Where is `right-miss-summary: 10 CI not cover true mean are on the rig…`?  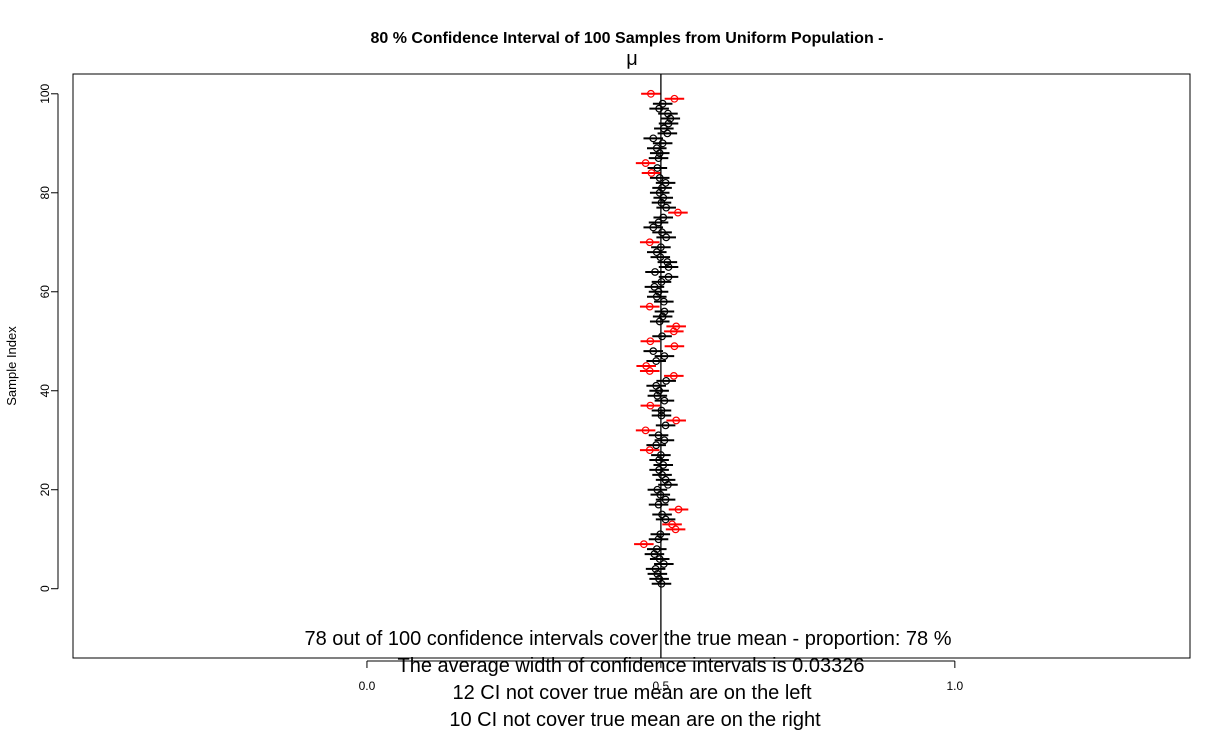
right-miss-summary: 10 CI not cover true mean are on the rig… is located at coordinates (635, 720).